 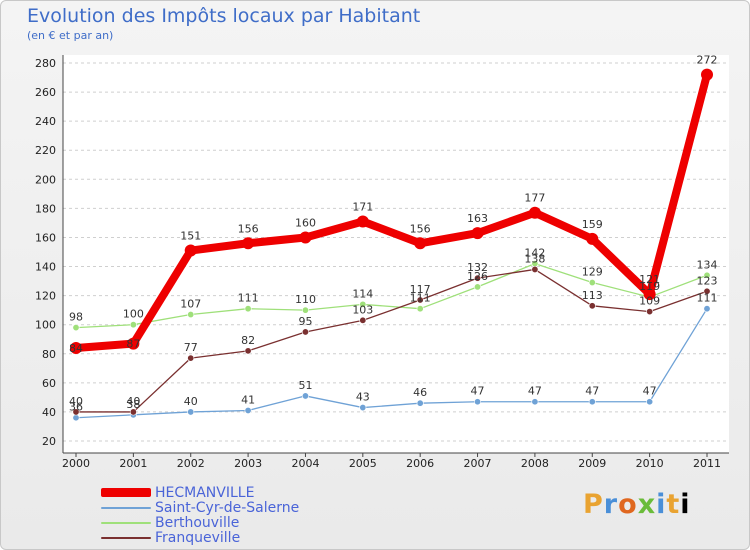 I want to click on x-tick-label: 2010, so click(x=650, y=463).